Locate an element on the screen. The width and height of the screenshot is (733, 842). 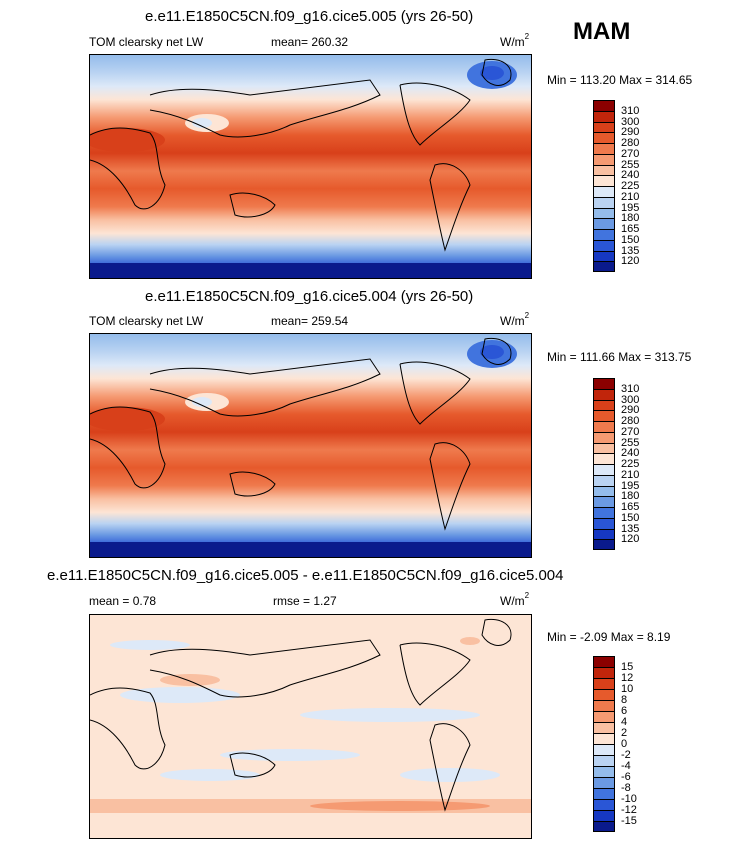
colorbar-tick-label: -2 is located at coordinates (626, 755).